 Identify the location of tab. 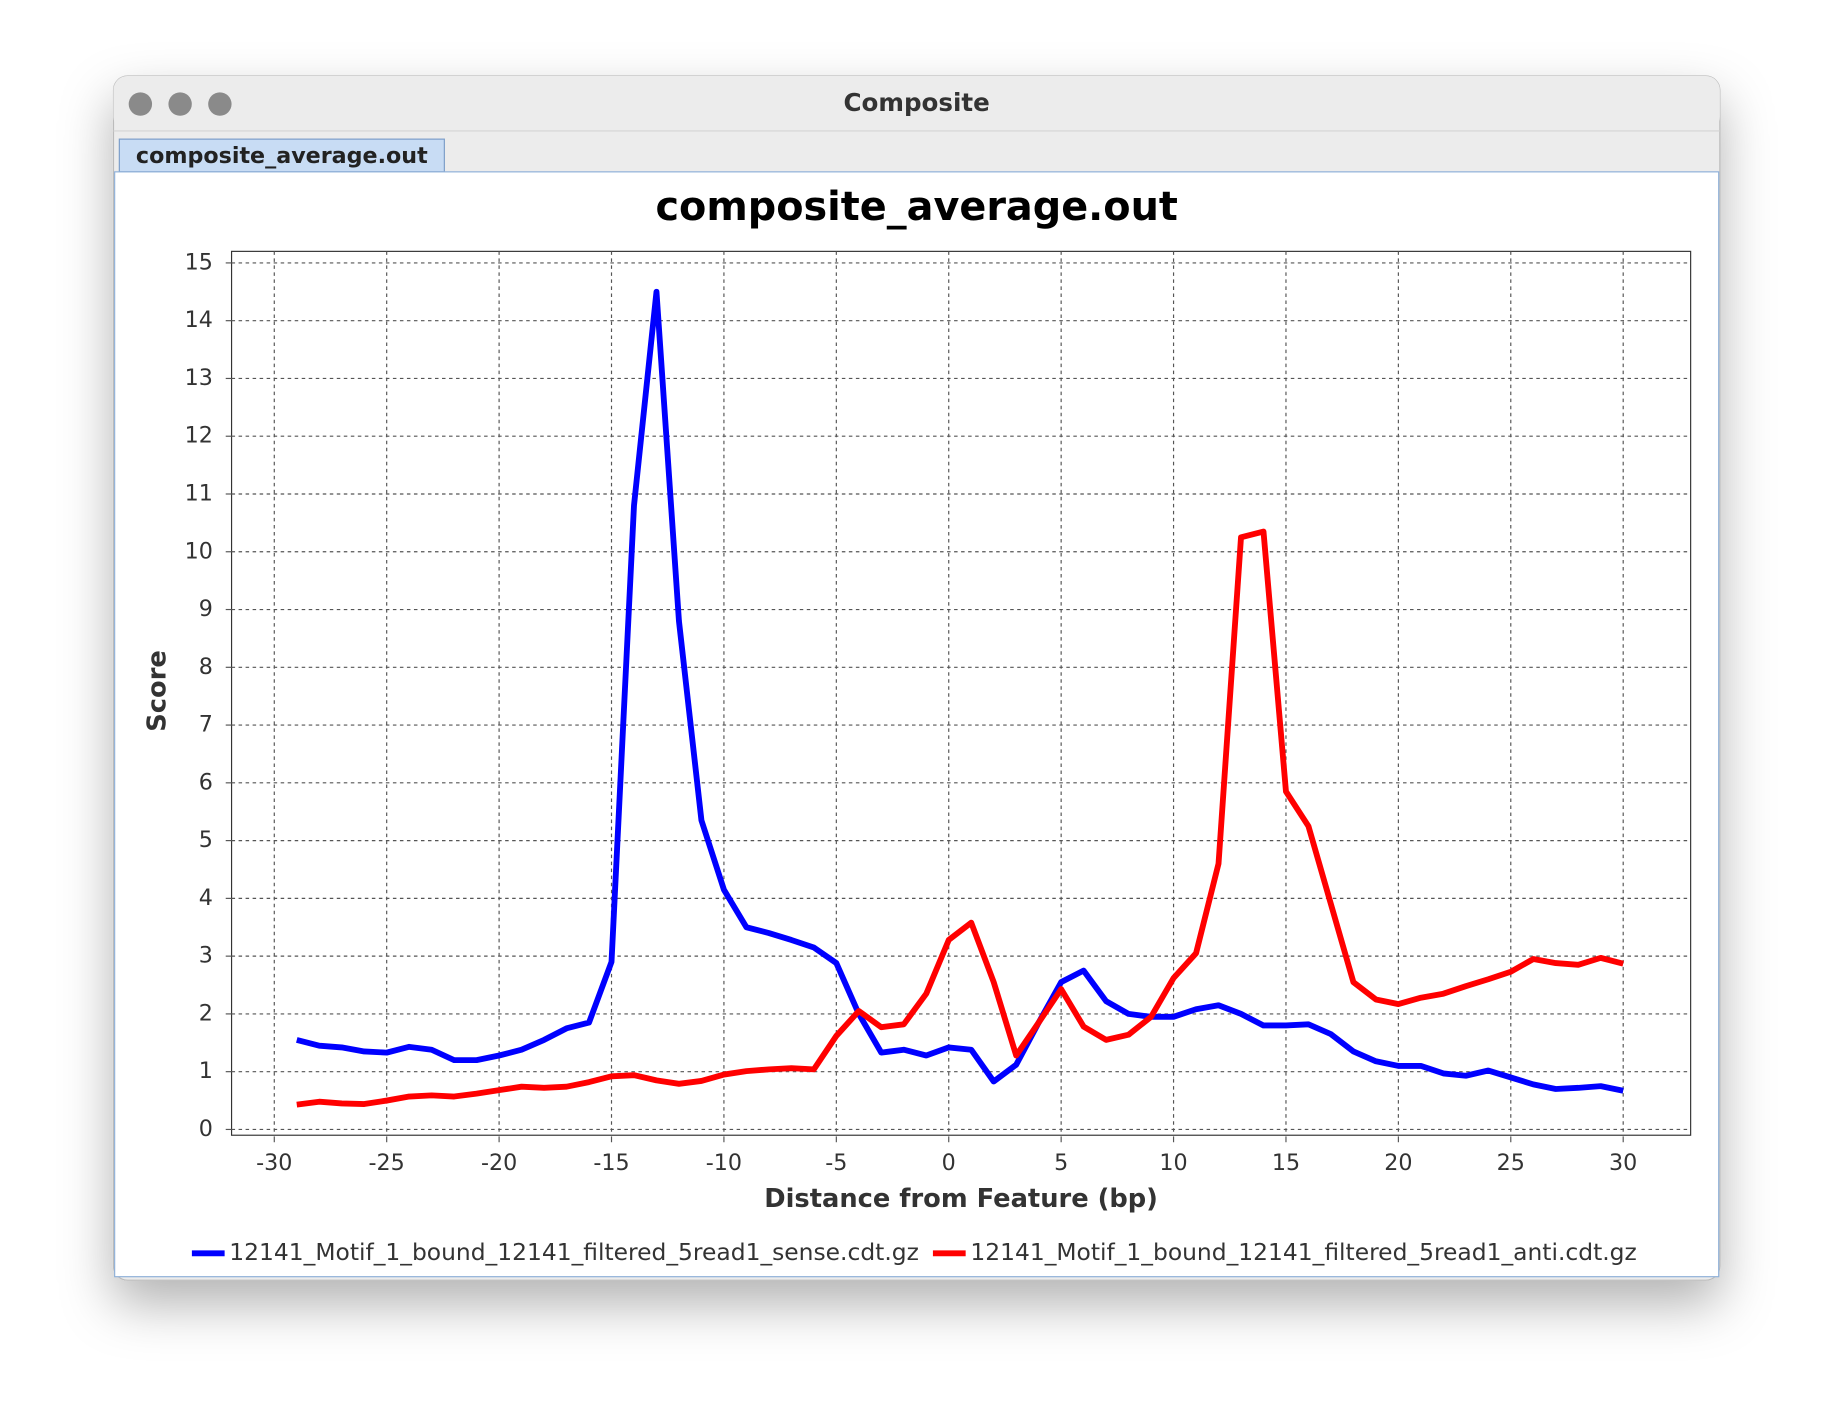
(281, 155).